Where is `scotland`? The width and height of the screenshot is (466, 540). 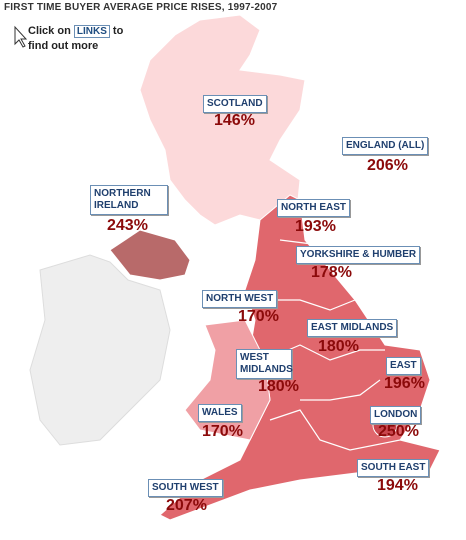
scotland is located at coordinates (222, 120).